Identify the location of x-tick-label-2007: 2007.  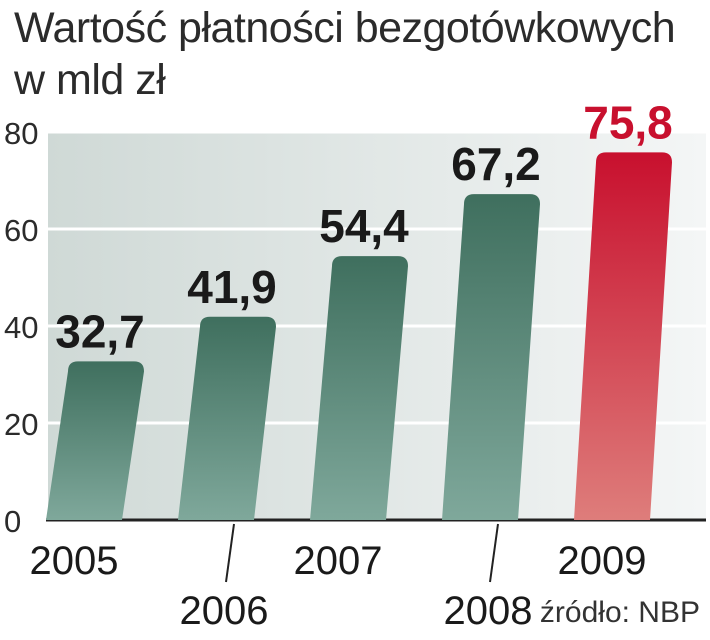
(338, 561).